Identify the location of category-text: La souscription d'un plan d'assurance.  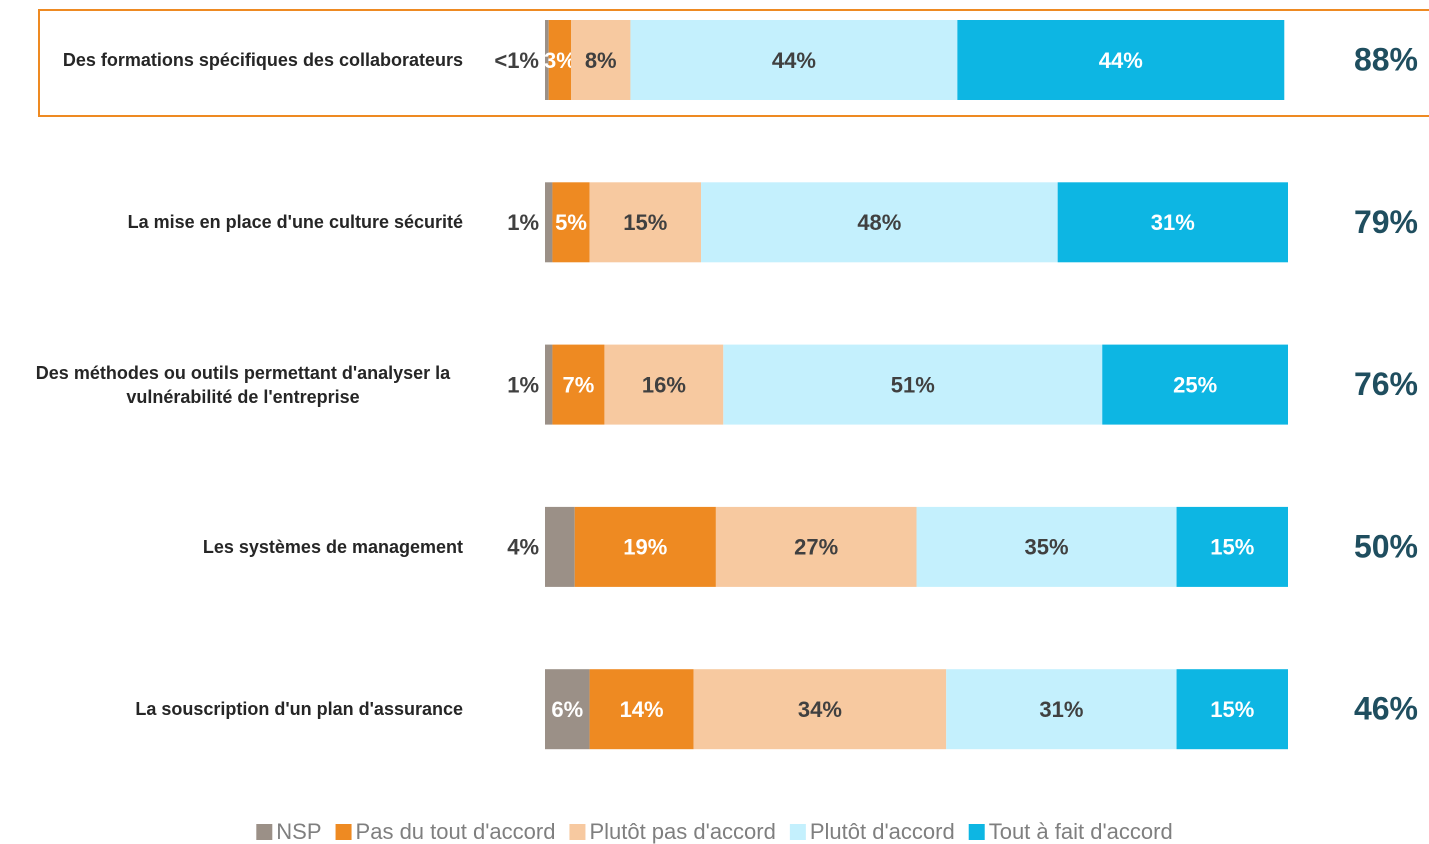
(299, 709).